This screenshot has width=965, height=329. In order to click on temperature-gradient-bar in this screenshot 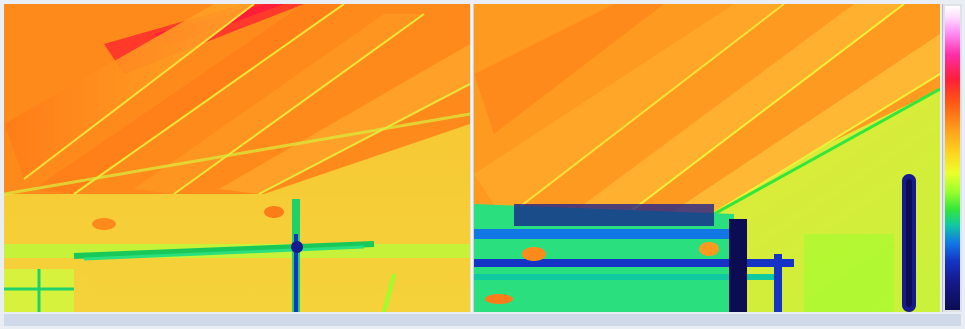, I will do `click(952, 158)`.